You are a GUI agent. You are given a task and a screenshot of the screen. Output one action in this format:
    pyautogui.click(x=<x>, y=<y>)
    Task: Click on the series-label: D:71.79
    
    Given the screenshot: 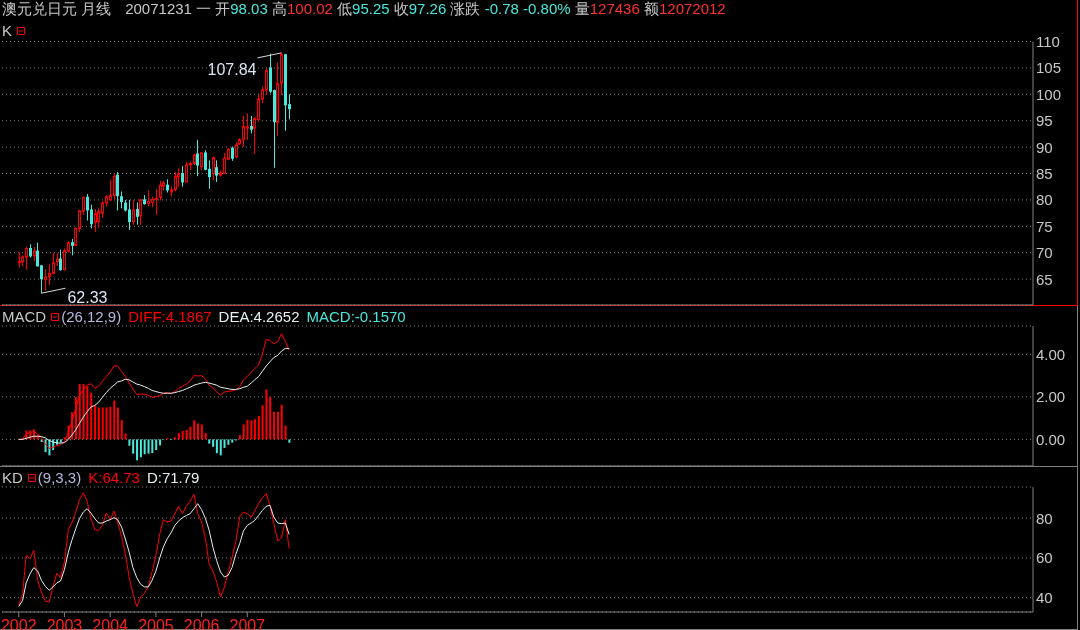 What is the action you would take?
    pyautogui.click(x=173, y=477)
    